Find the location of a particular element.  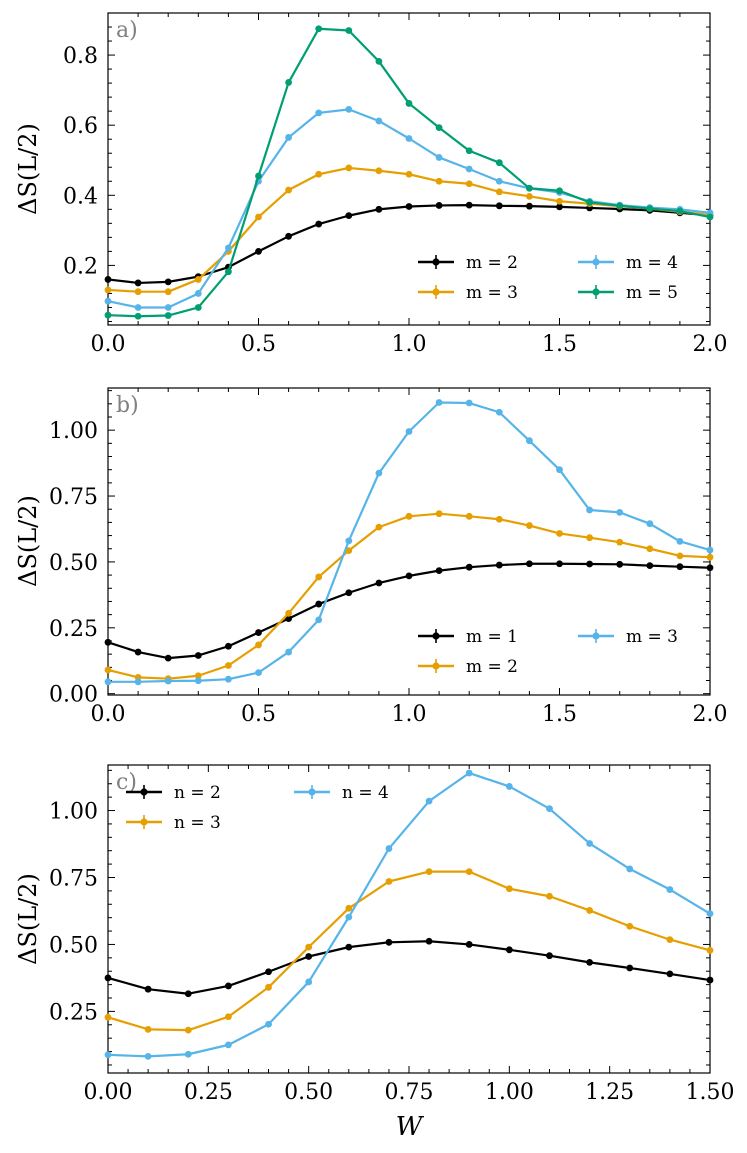

y-tick-label: 0.8 is located at coordinates (80, 56).